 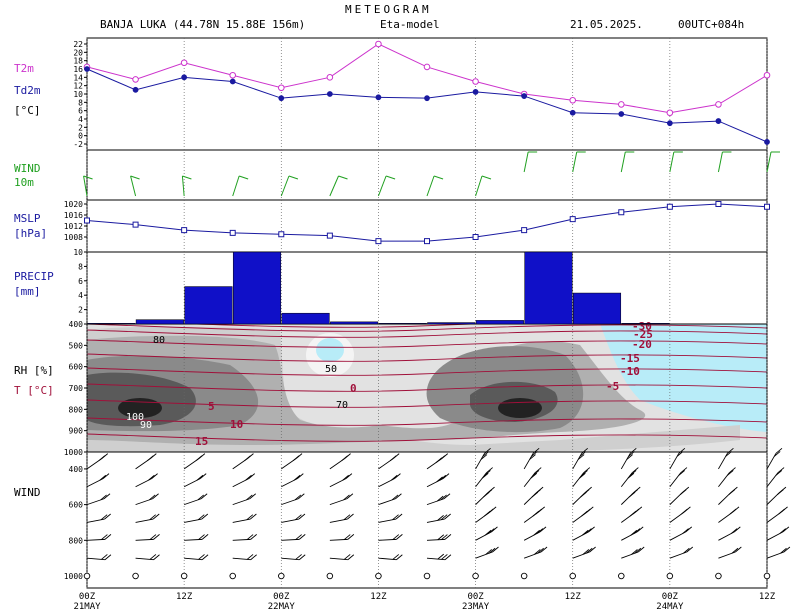 I want to click on t2m-label: T2m, so click(x=24, y=68).